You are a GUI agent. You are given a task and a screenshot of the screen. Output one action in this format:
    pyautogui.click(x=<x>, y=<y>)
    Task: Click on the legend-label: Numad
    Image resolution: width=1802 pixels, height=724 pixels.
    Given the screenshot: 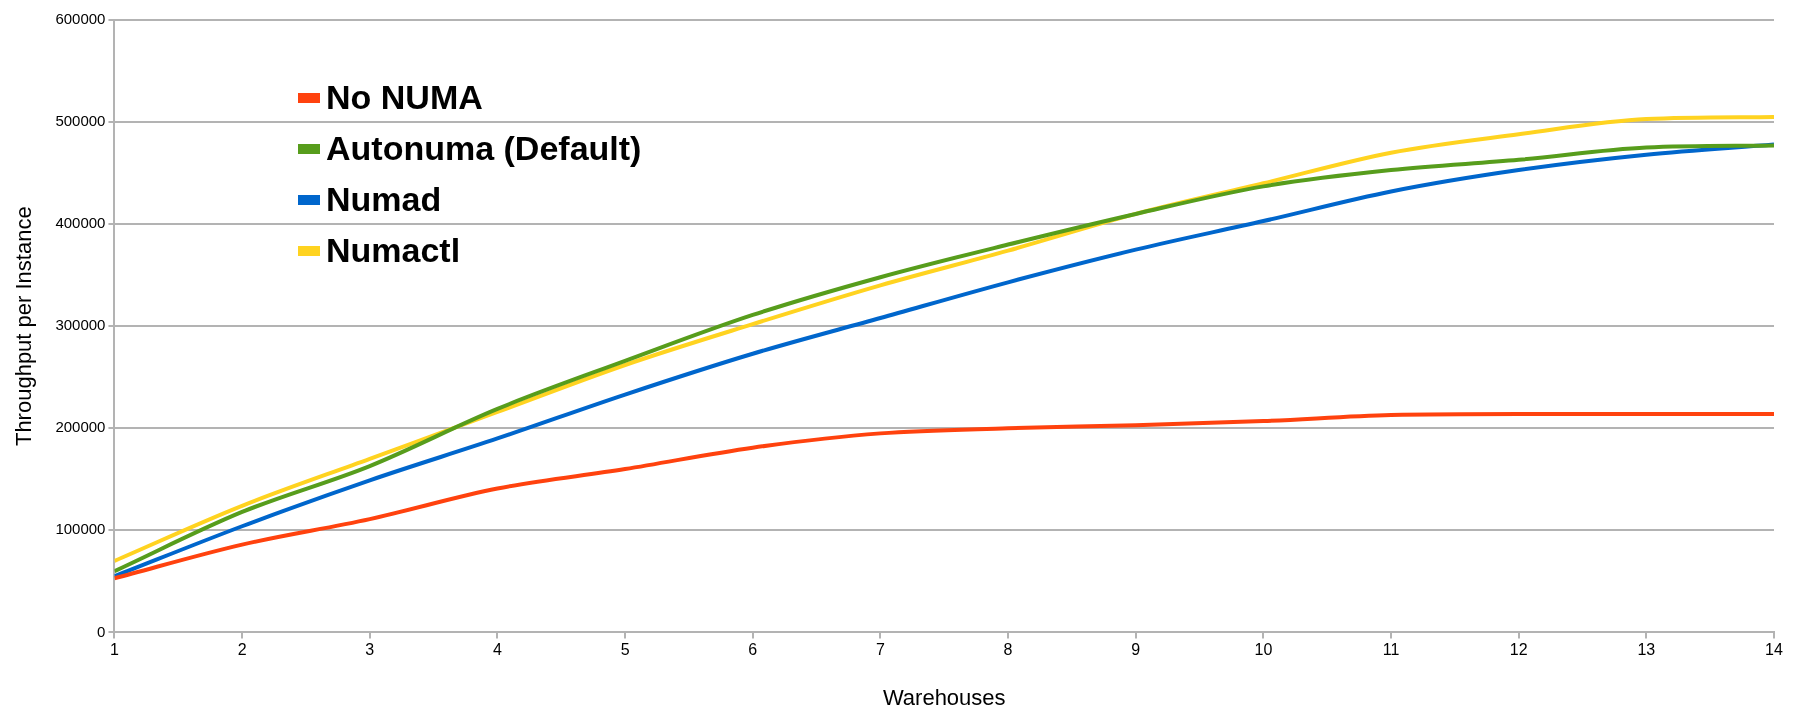 What is the action you would take?
    pyautogui.click(x=384, y=199)
    